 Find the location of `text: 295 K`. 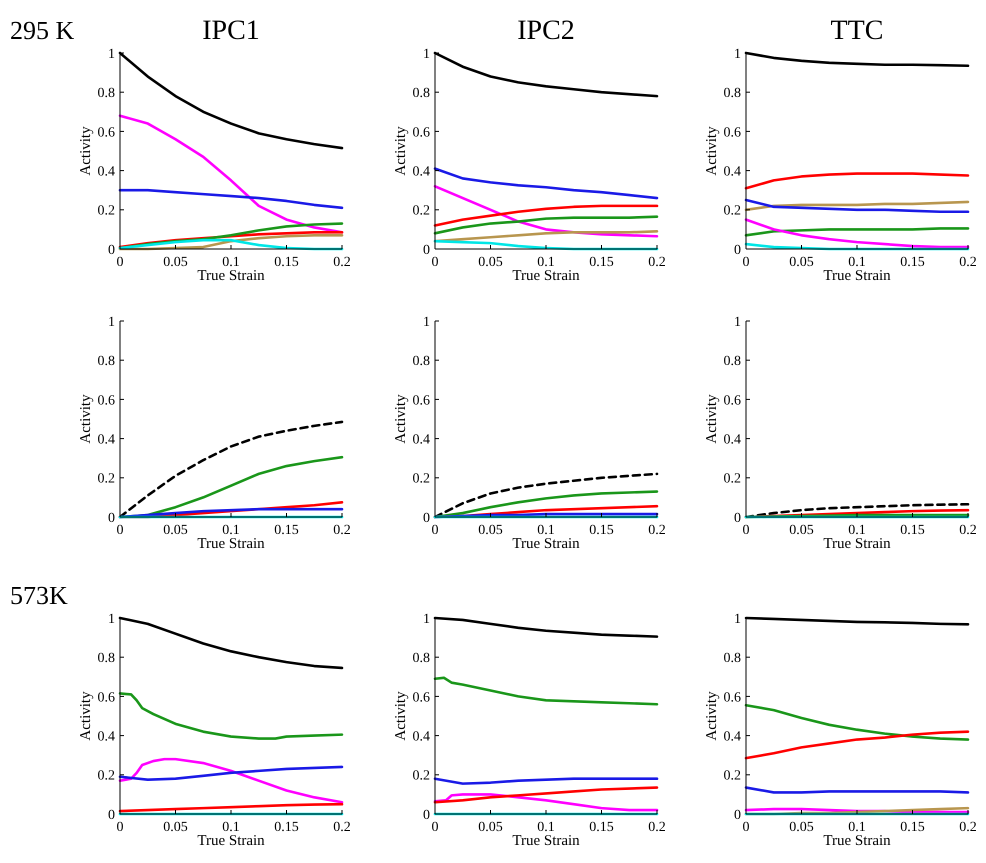

text: 295 K is located at coordinates (42, 30).